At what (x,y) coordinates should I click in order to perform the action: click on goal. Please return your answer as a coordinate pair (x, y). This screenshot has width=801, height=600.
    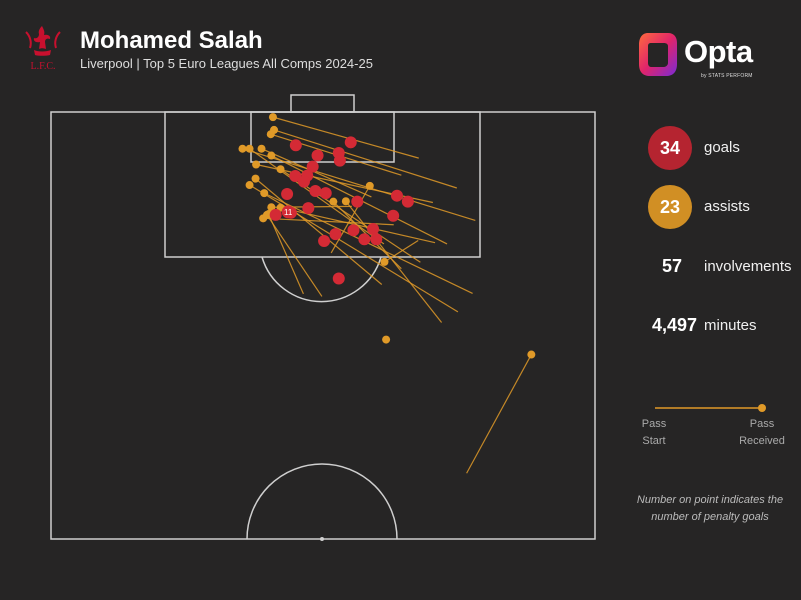
    Looking at the image, I should click on (322, 103).